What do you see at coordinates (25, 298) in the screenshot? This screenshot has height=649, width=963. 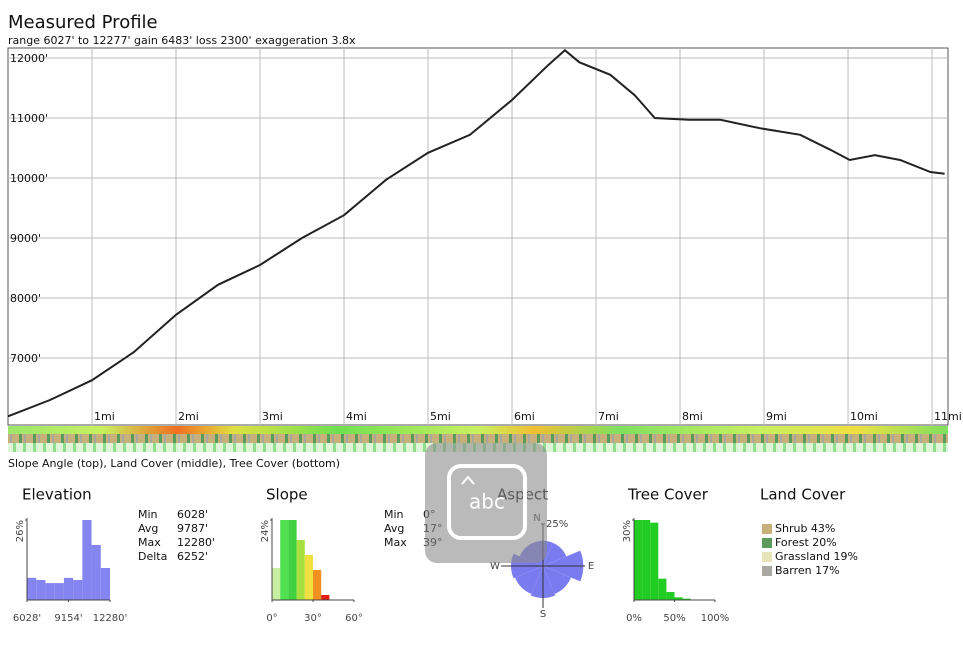 I see `y-tick-label: 8000'` at bounding box center [25, 298].